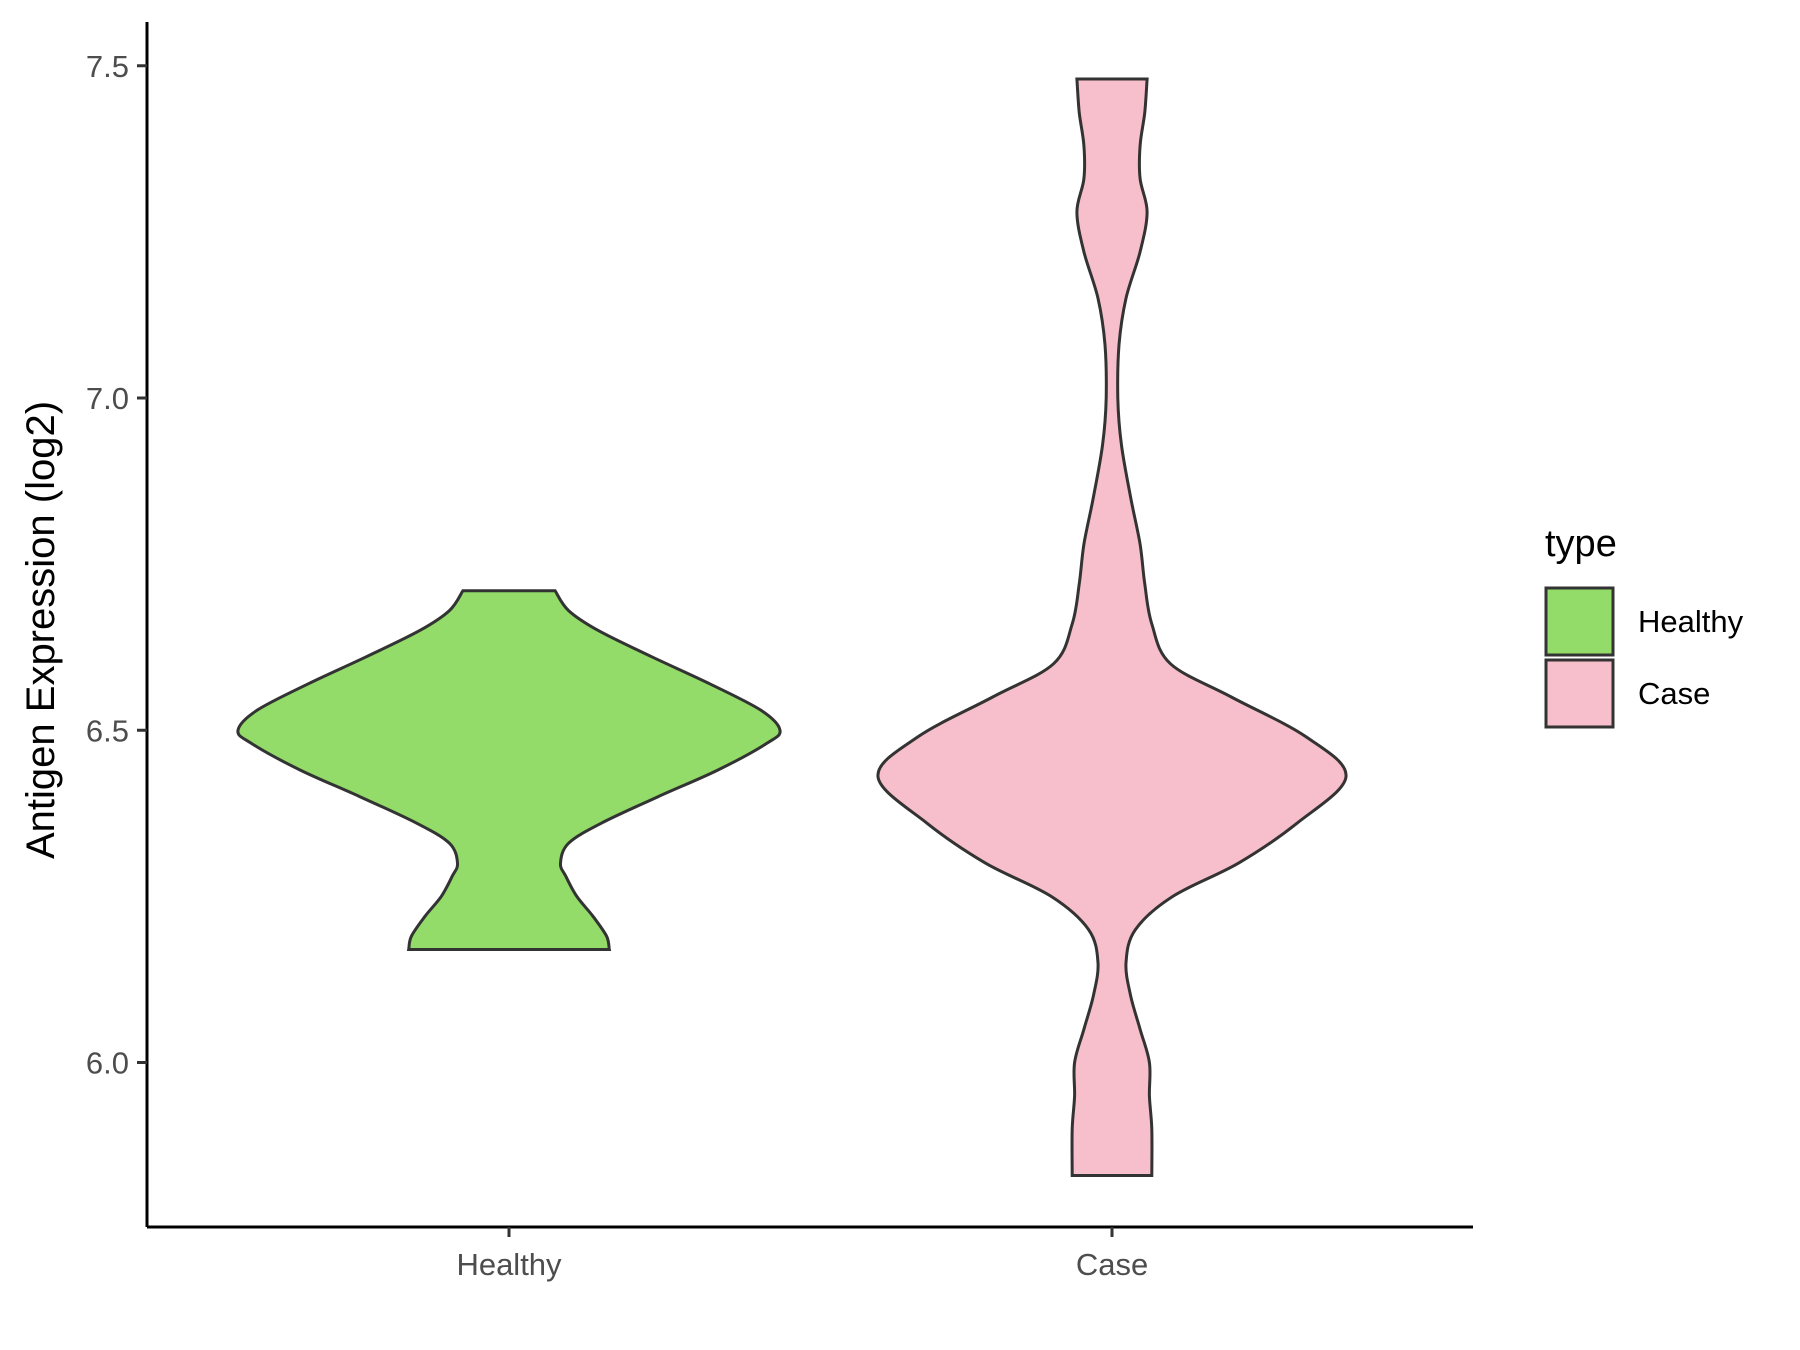  I want to click on y-tick-label: 6.0, so click(107, 1063).